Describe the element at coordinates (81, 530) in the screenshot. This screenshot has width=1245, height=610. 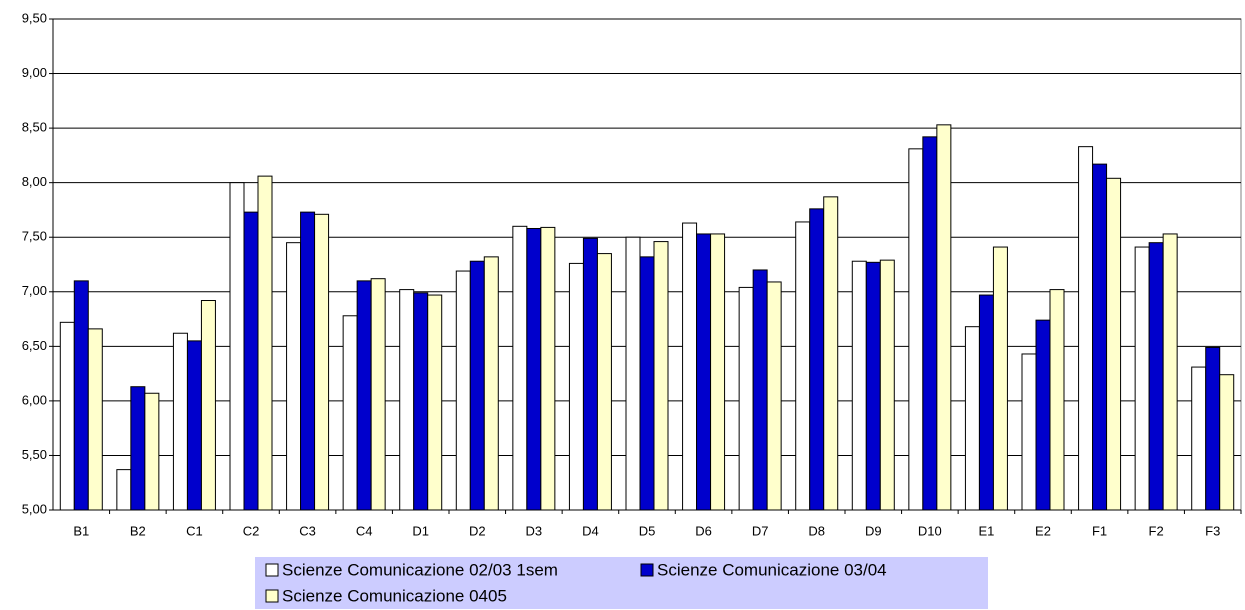
I see `x-tick-label: B1` at that location.